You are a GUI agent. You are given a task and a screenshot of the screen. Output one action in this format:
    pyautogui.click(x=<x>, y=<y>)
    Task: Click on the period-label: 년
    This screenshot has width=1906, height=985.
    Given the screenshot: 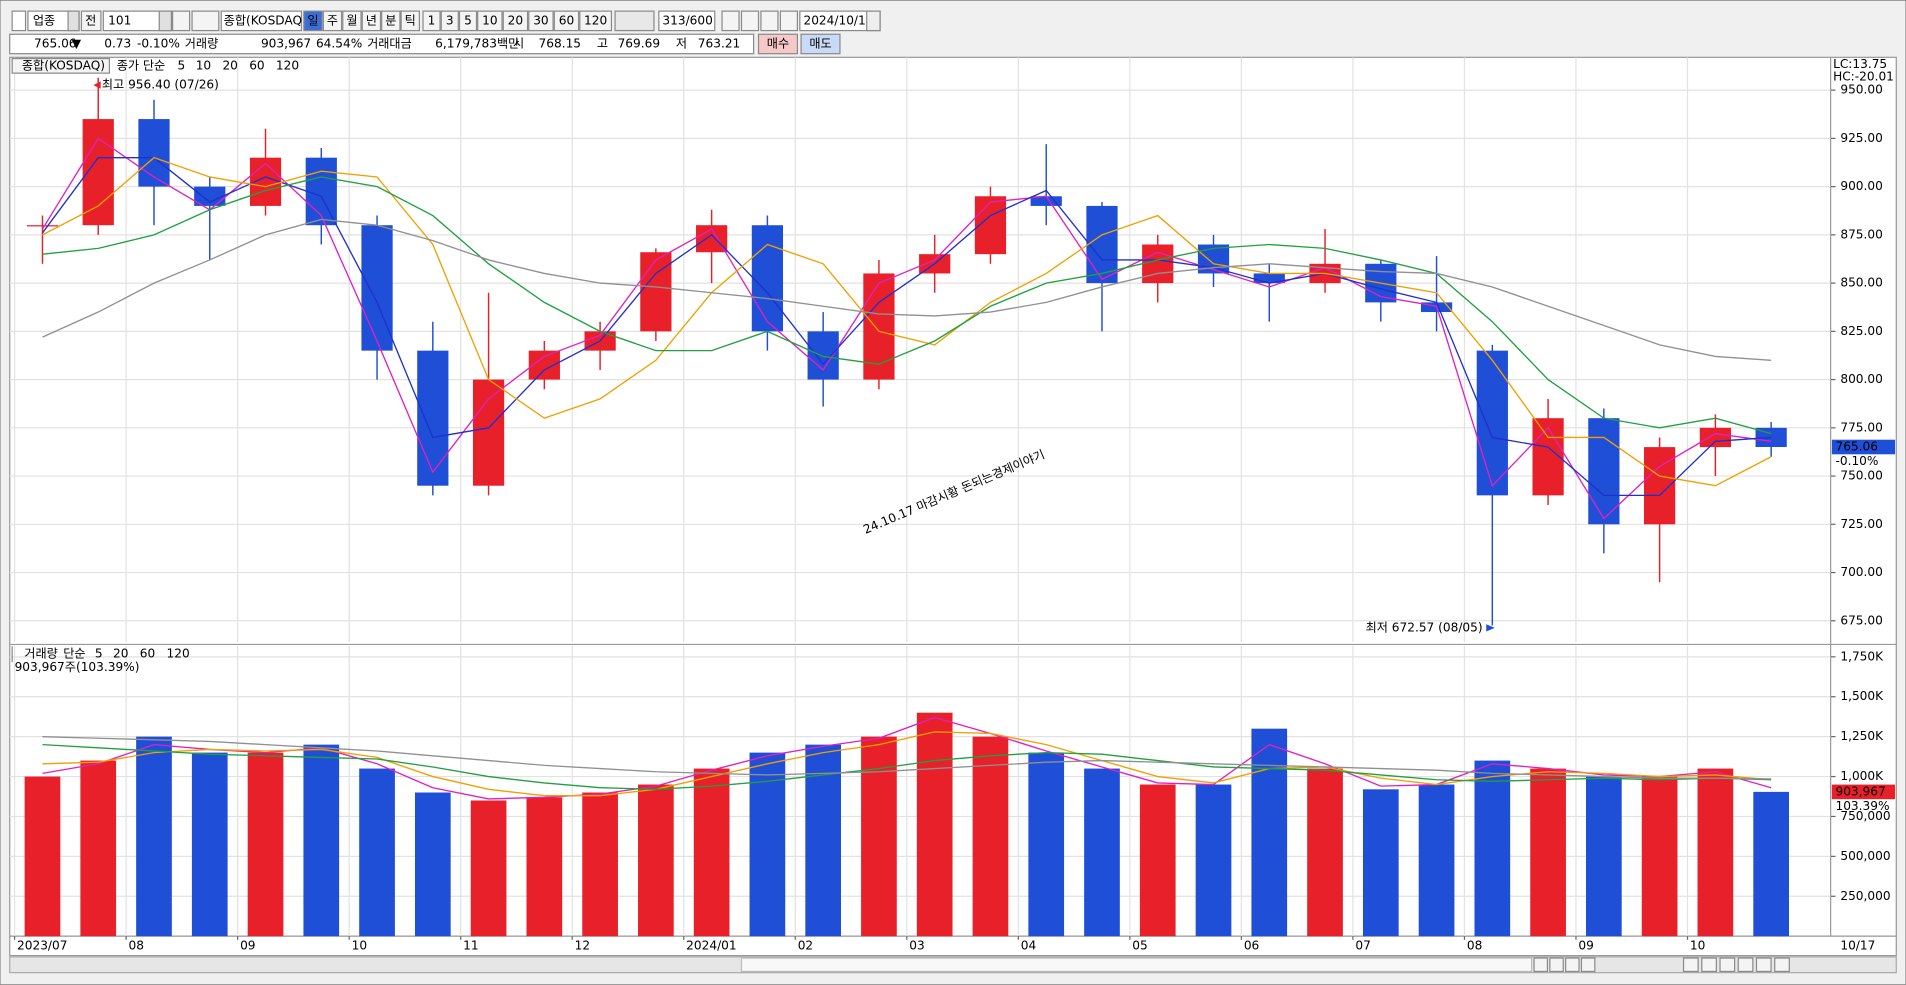 What is the action you would take?
    pyautogui.click(x=371, y=20)
    